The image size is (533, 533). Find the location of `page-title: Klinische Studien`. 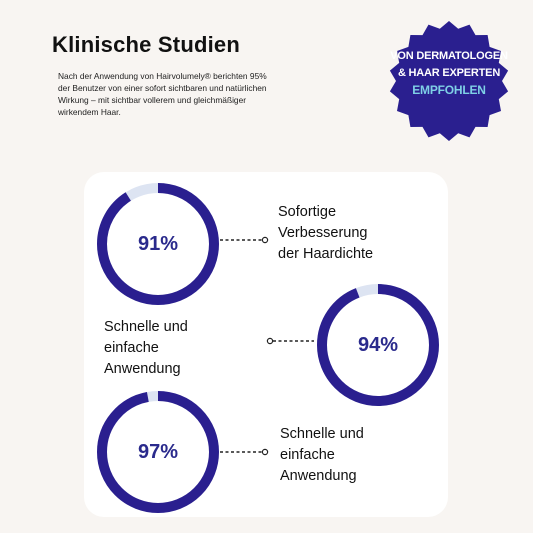

page-title: Klinische Studien is located at coordinates (146, 44).